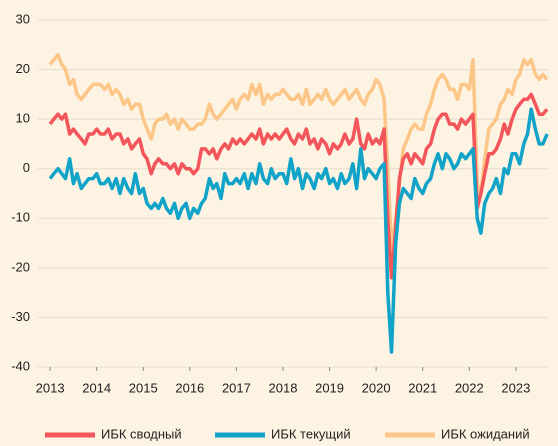 The height and width of the screenshot is (446, 558). I want to click on y-tick-label: 20, so click(23, 68).